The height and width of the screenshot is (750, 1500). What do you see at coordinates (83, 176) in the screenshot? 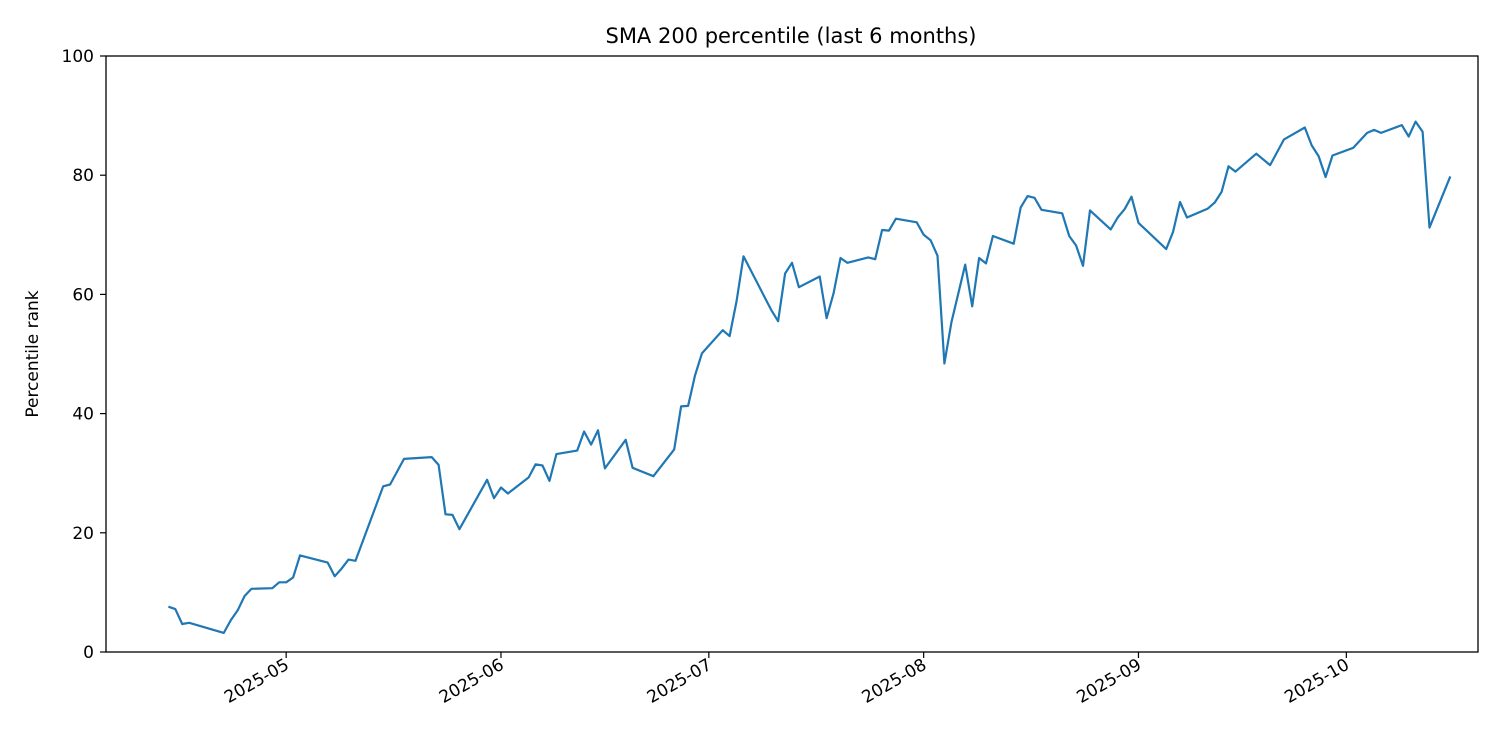
I see `y-tick-label: 80` at bounding box center [83, 176].